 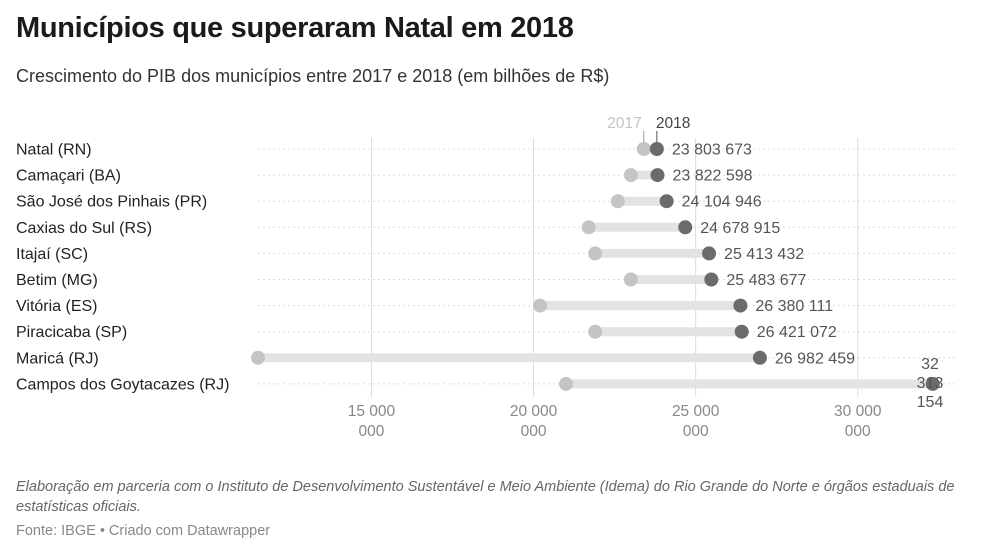 I want to click on chart-footer: Fonte: IBGE • Criado com Datawrapper, so click(x=143, y=531).